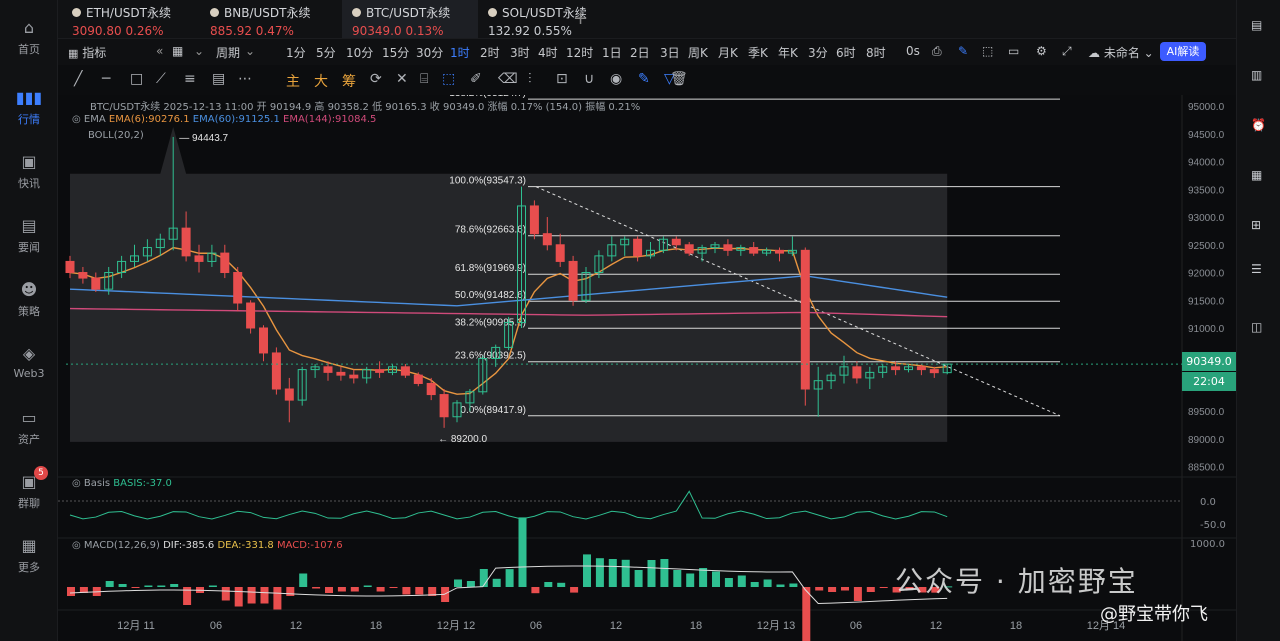  Describe the element at coordinates (1257, 75) in the screenshot. I see `document-icon: ▥` at that location.